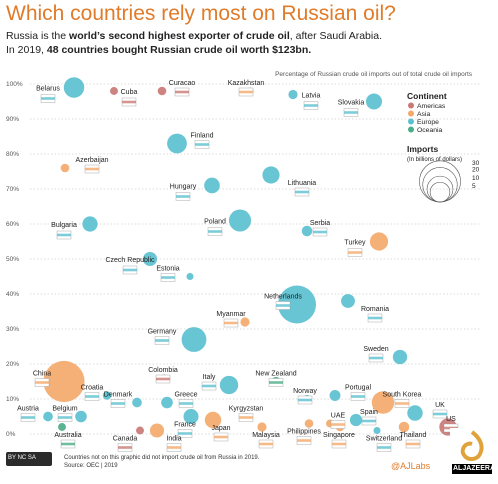  I want to click on country-label-greece: Greece, so click(186, 395).